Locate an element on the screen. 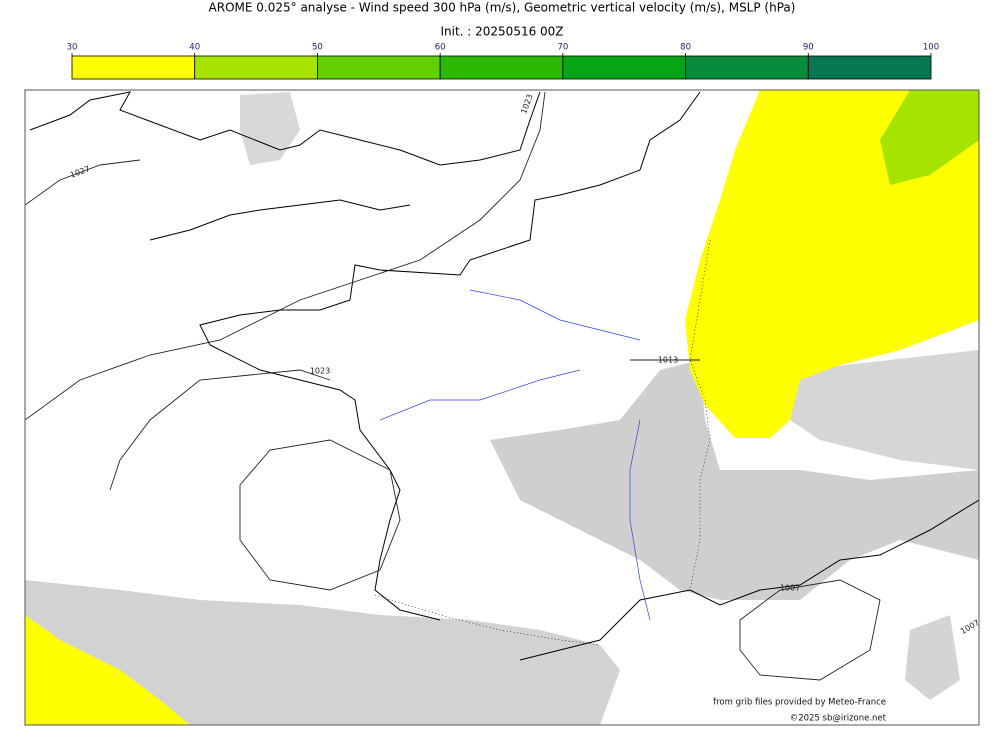 This screenshot has width=1005, height=738. colorbar-tick-label: 100 is located at coordinates (931, 48).